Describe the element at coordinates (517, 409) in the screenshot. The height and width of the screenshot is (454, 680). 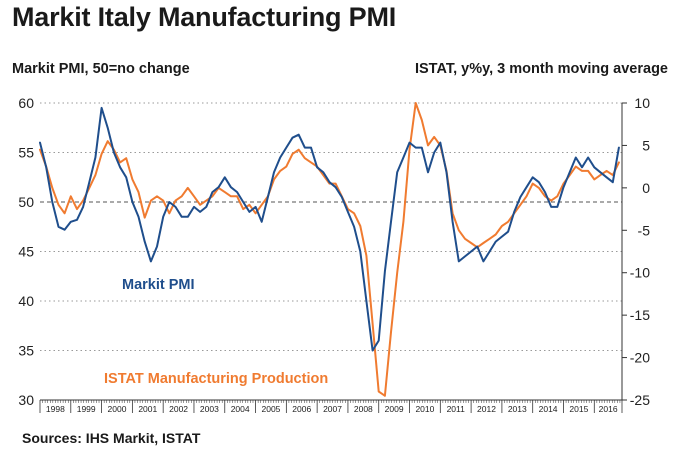
I see `x-tick-label: 2013` at that location.